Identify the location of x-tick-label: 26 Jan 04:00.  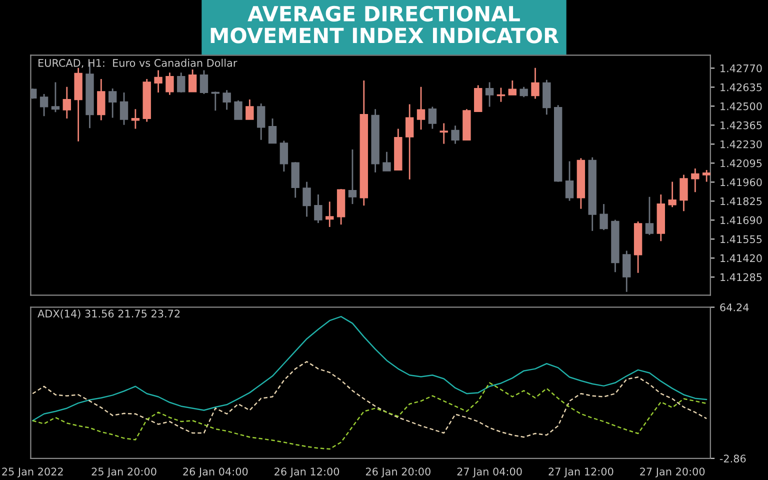
(215, 473).